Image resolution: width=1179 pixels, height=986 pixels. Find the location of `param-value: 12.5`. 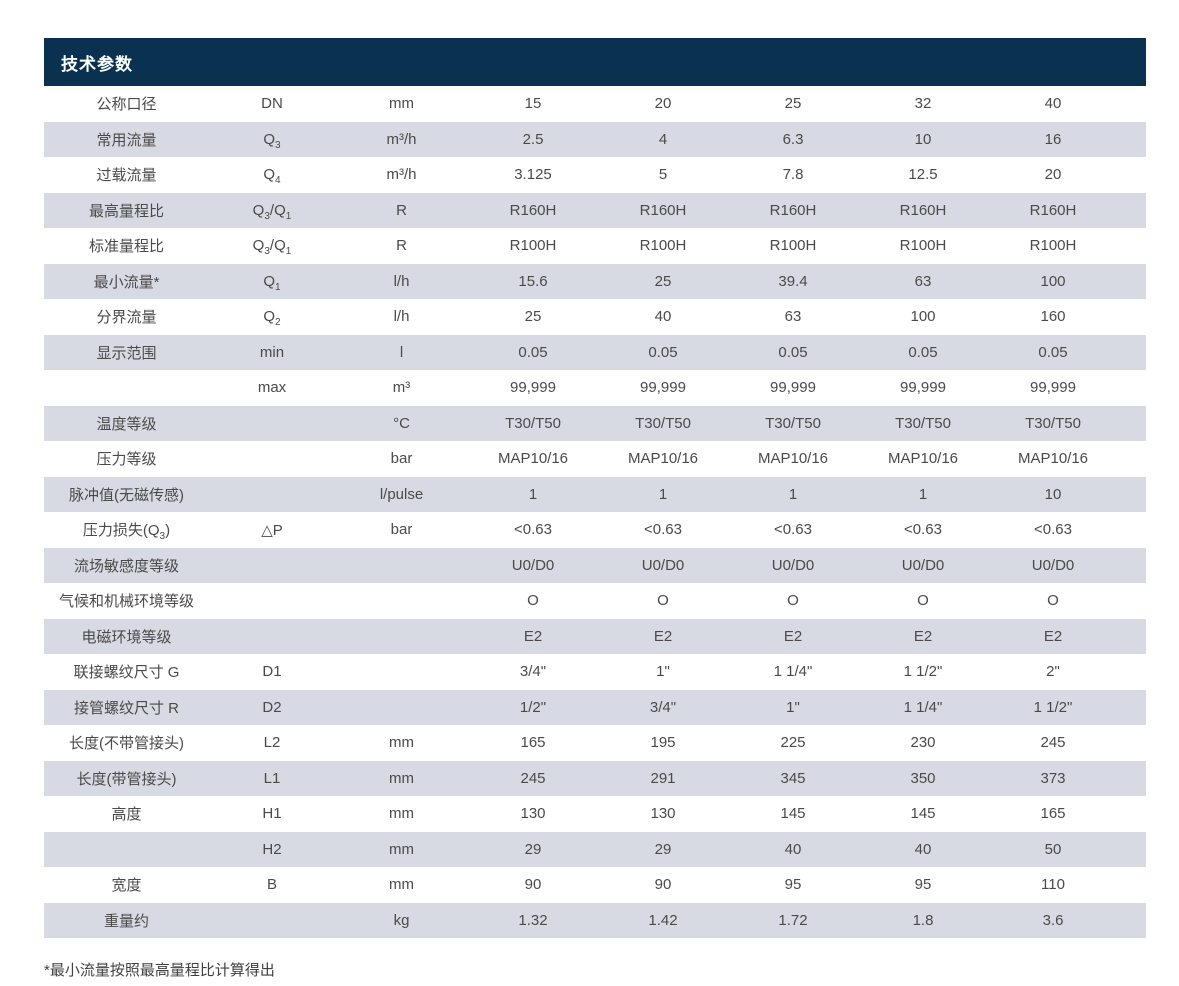

param-value: 12.5 is located at coordinates (923, 175).